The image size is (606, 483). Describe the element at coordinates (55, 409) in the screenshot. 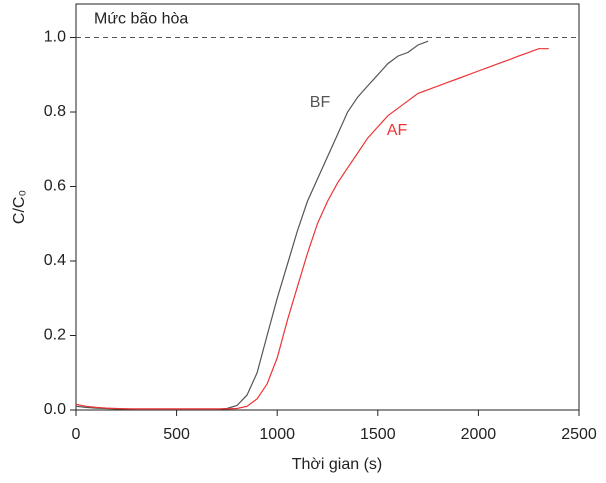

I see `y-tick-label: 0.0` at that location.